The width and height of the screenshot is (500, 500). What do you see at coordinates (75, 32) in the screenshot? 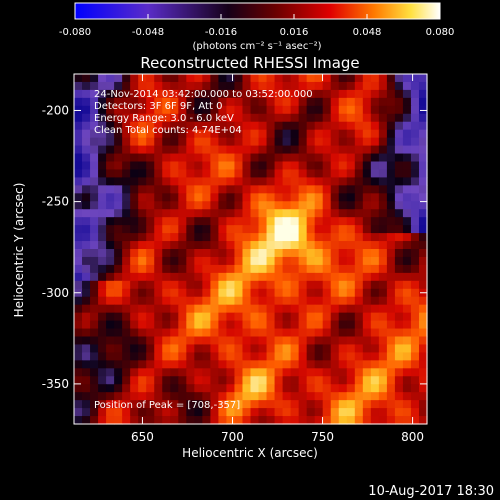
I see `colorbar-tick-label: -0.080` at bounding box center [75, 32].